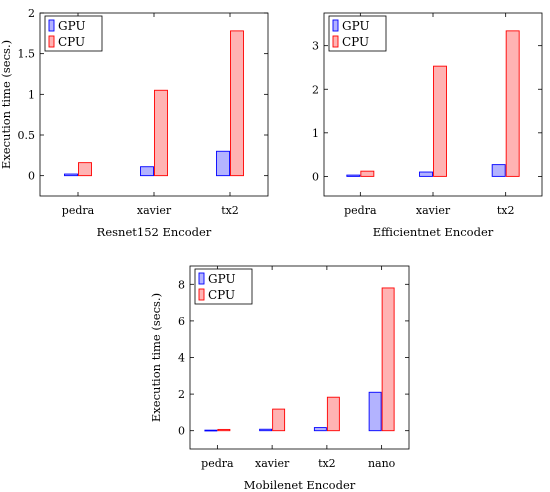 Image resolution: width=550 pixels, height=492 pixels. I want to click on y-tick-label: 4, so click(181, 358).